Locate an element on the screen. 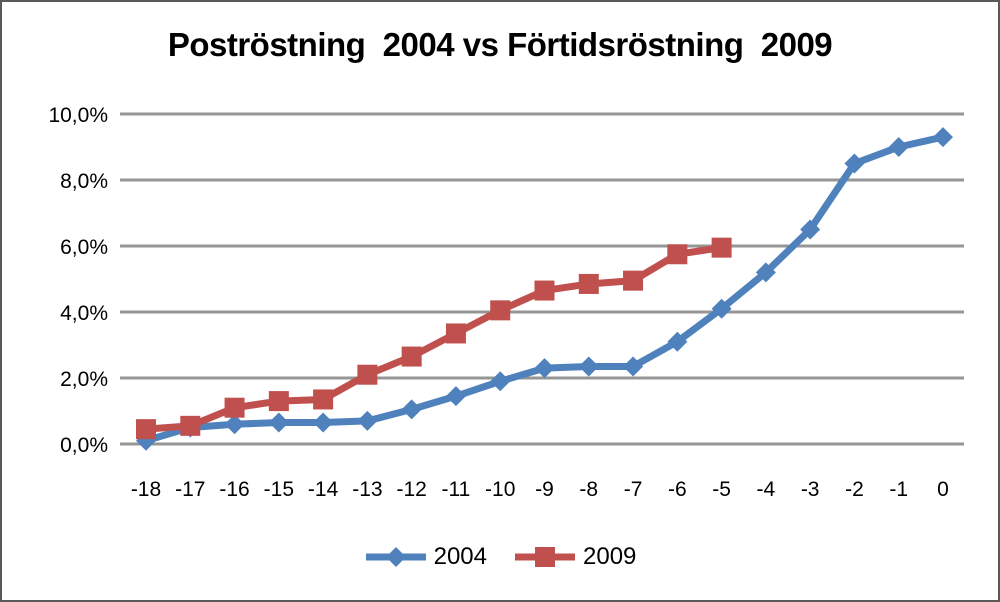  x-tick-label: -1 is located at coordinates (898, 489).